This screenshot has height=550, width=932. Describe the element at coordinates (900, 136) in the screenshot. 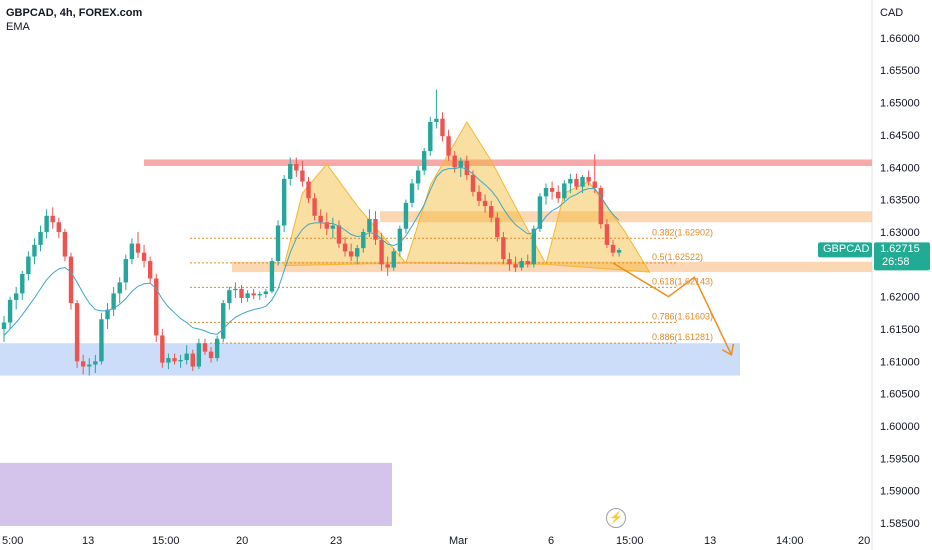

I see `y-tick-label: 1.64500` at that location.